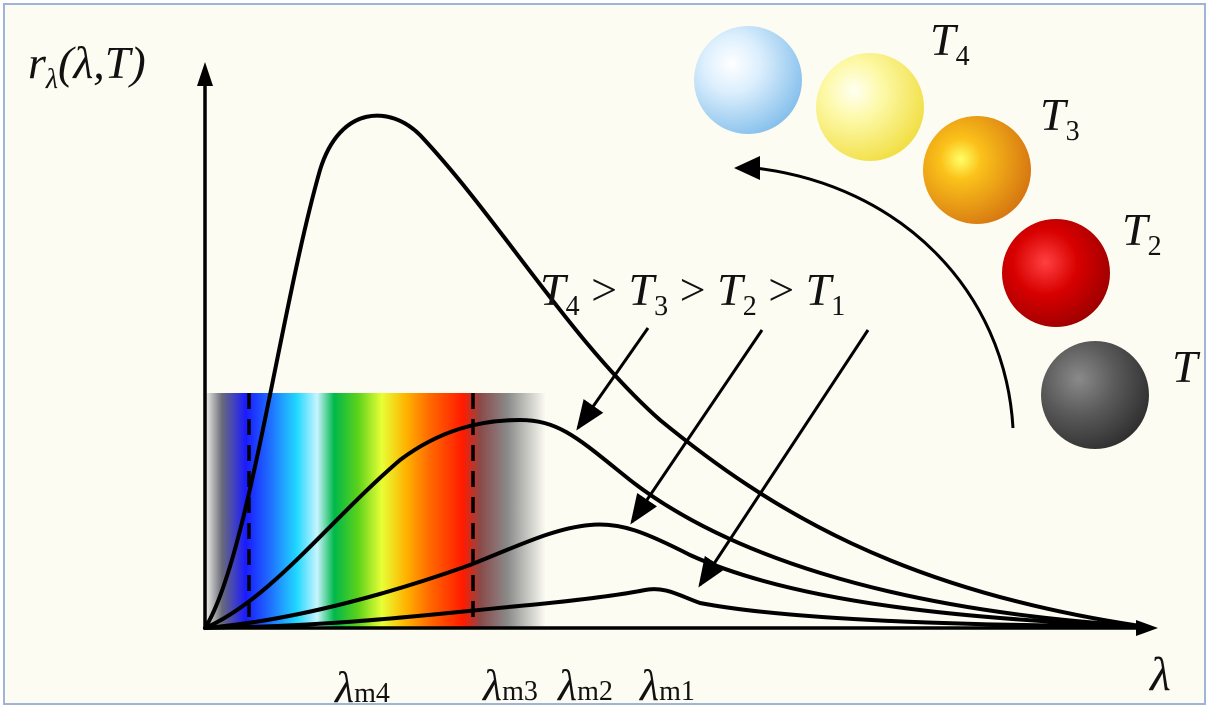 This screenshot has height=713, width=1209. What do you see at coordinates (87, 66) in the screenshot?
I see `y-axis-label: rλ(λ,T)` at bounding box center [87, 66].